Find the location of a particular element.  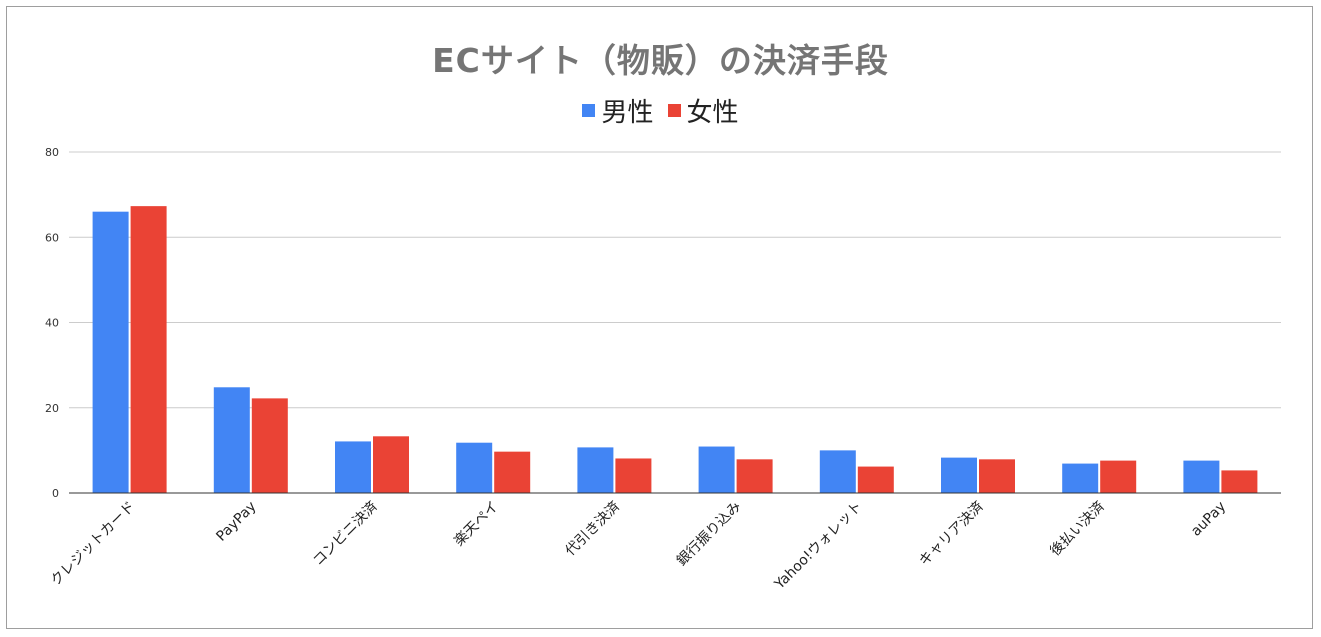

x-category-label: キャリア決済 is located at coordinates (951, 534).